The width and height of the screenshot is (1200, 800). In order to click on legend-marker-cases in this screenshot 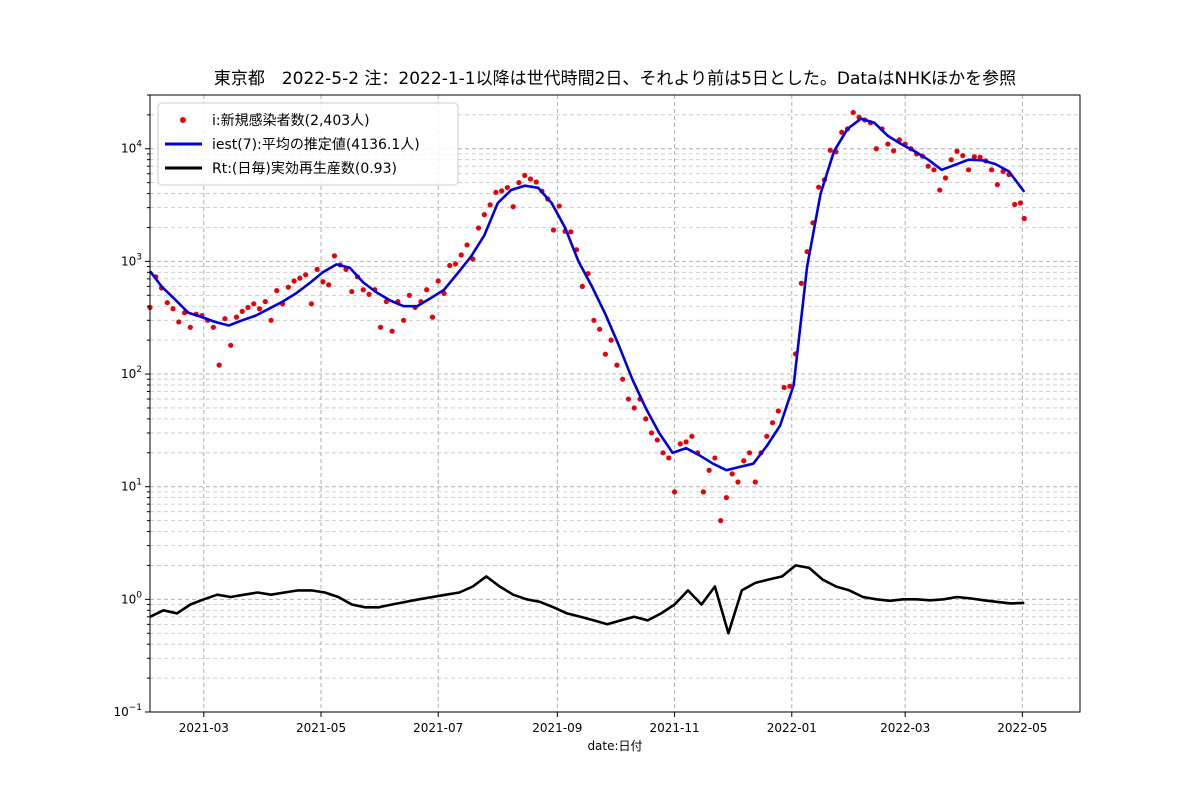, I will do `click(183, 120)`.